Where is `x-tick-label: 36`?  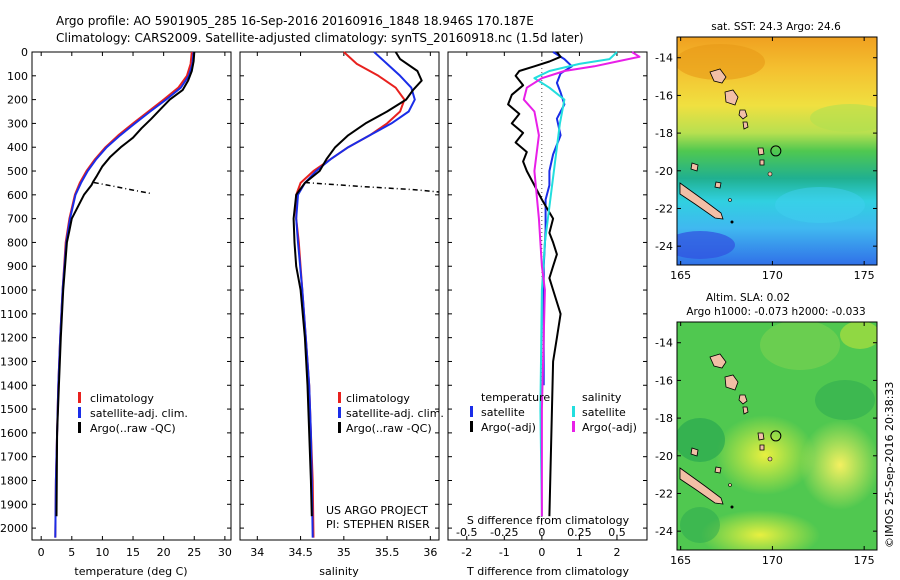
x-tick-label: 36 is located at coordinates (430, 552).